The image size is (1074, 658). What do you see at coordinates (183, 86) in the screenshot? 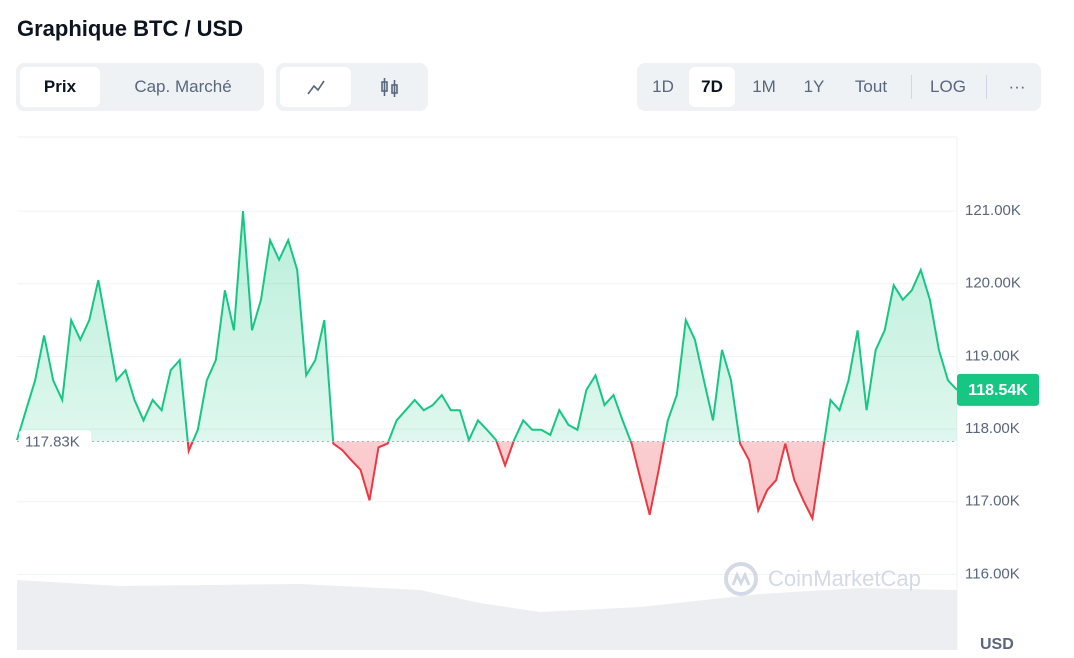
I see `tab: Cap. Marché` at bounding box center [183, 86].